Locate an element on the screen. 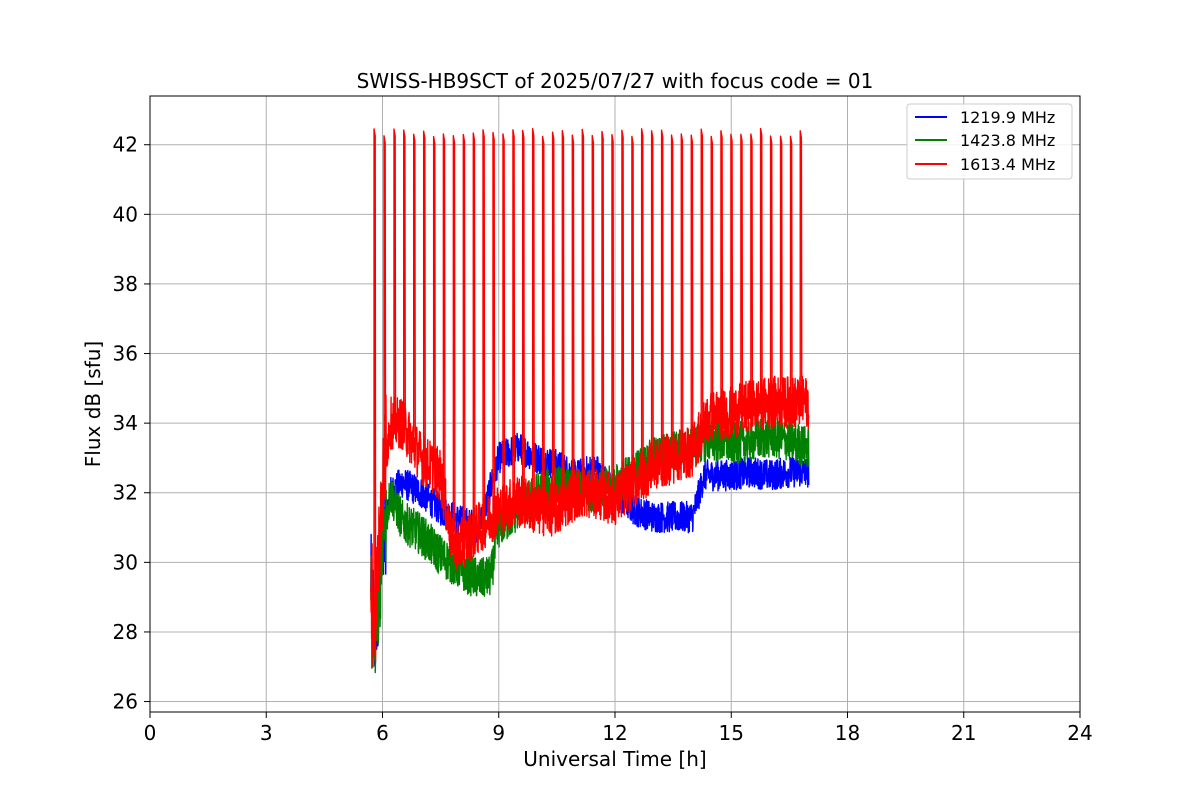 The height and width of the screenshot is (800, 1200). y-tick-label: 36 is located at coordinates (125, 354).